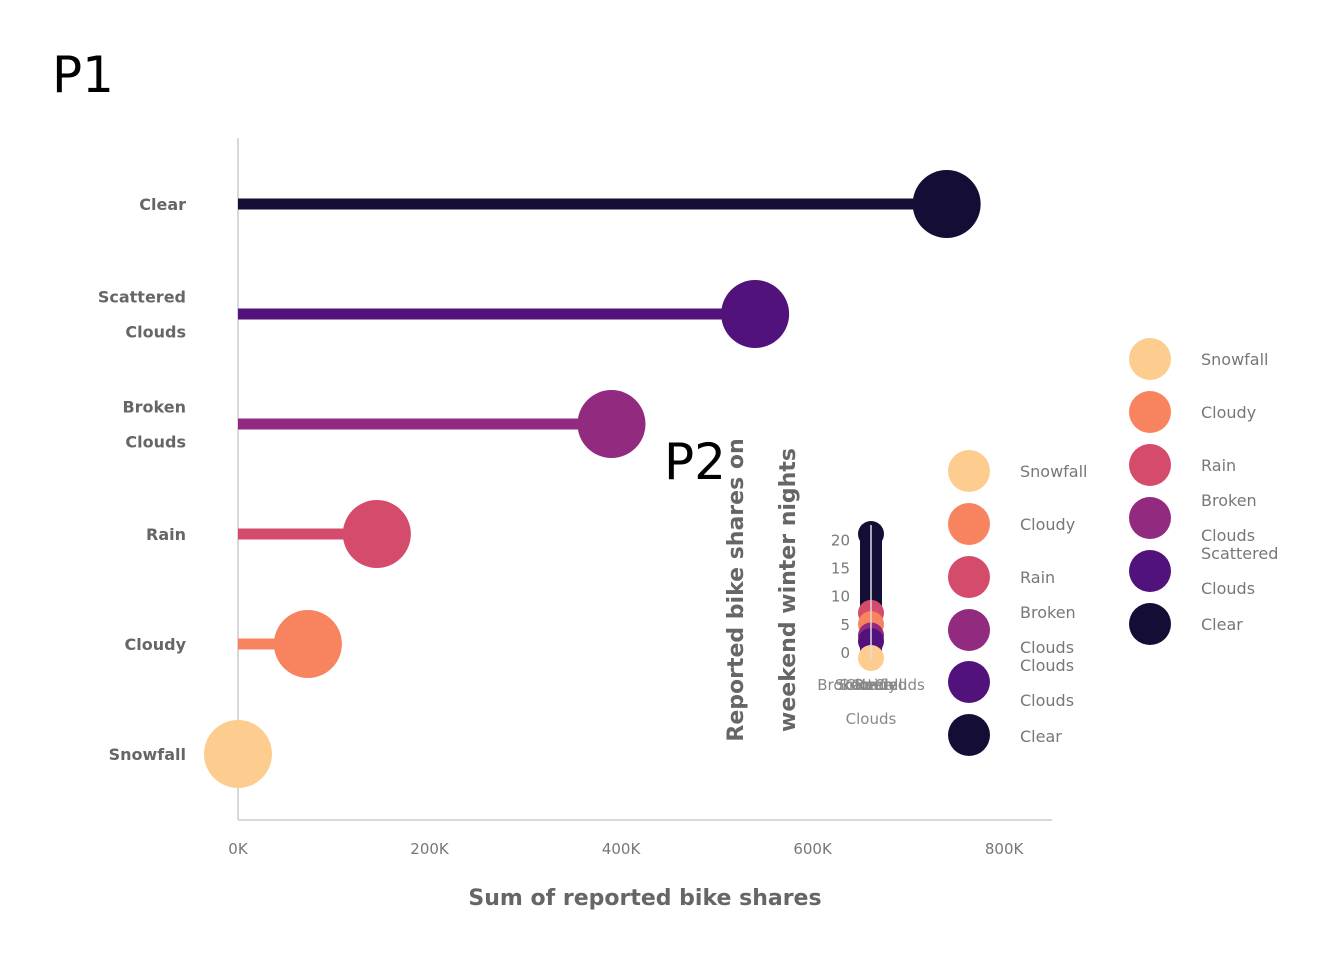  What do you see at coordinates (946, 204) in the screenshot?
I see `lollipop-dot-clear` at bounding box center [946, 204].